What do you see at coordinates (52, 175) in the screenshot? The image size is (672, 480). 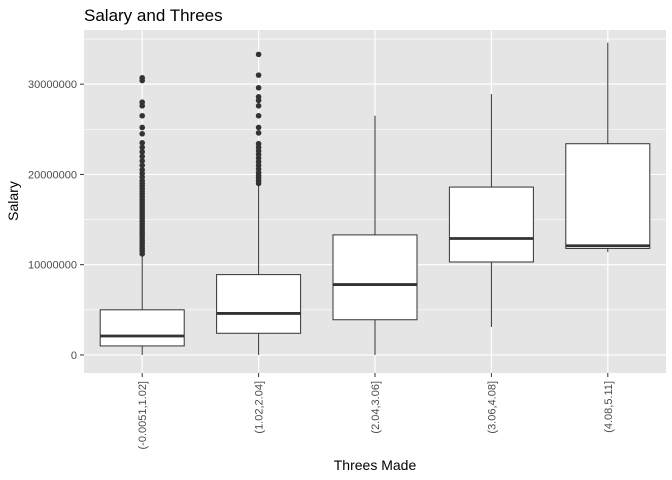 I see `y-tick-label: 20000000` at bounding box center [52, 175].